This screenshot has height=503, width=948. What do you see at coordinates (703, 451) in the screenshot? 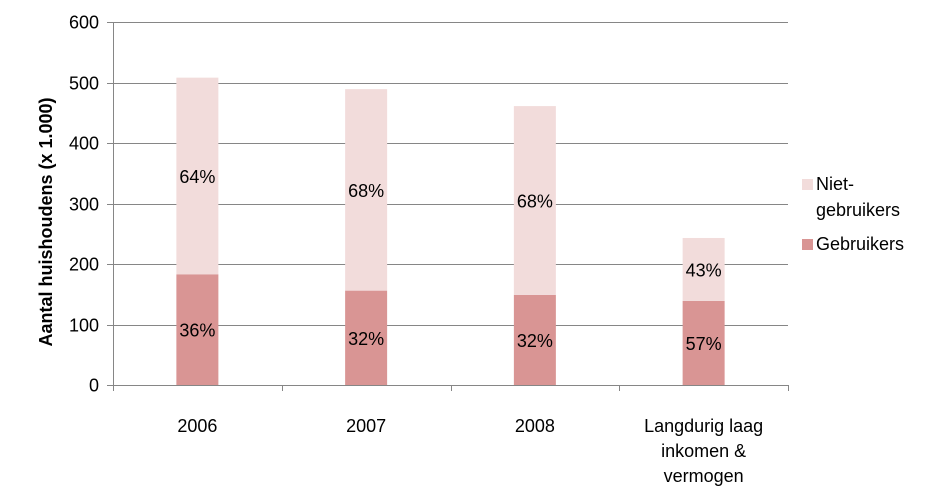
I see `x-category-label: Langdurig laag inkomen & vermogen` at bounding box center [703, 451].